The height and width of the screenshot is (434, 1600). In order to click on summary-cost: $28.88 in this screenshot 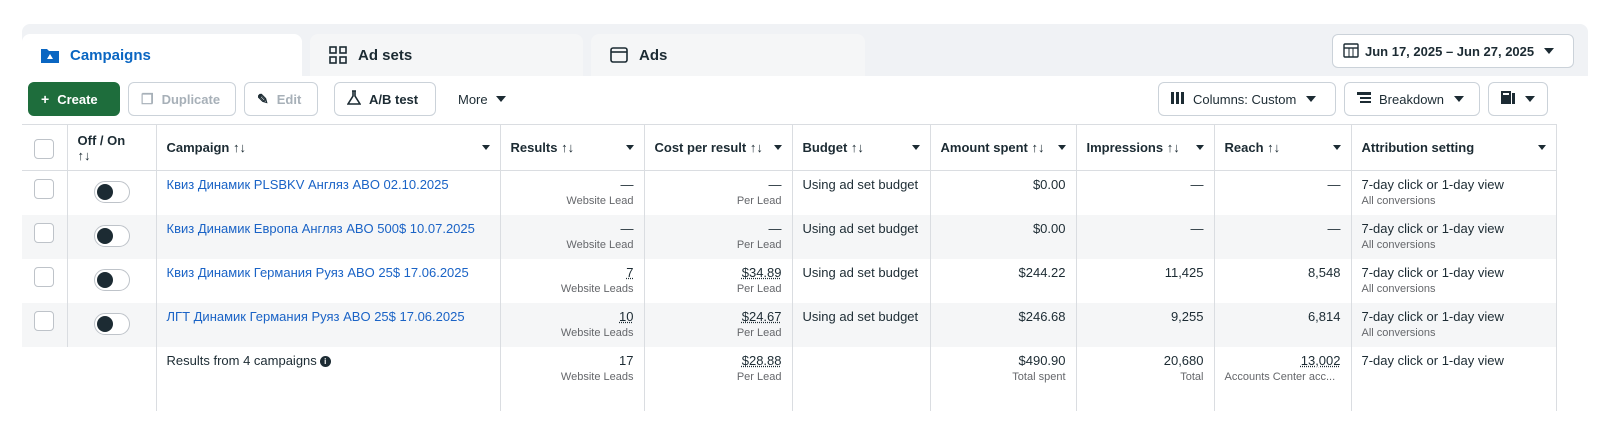, I will do `click(761, 360)`.